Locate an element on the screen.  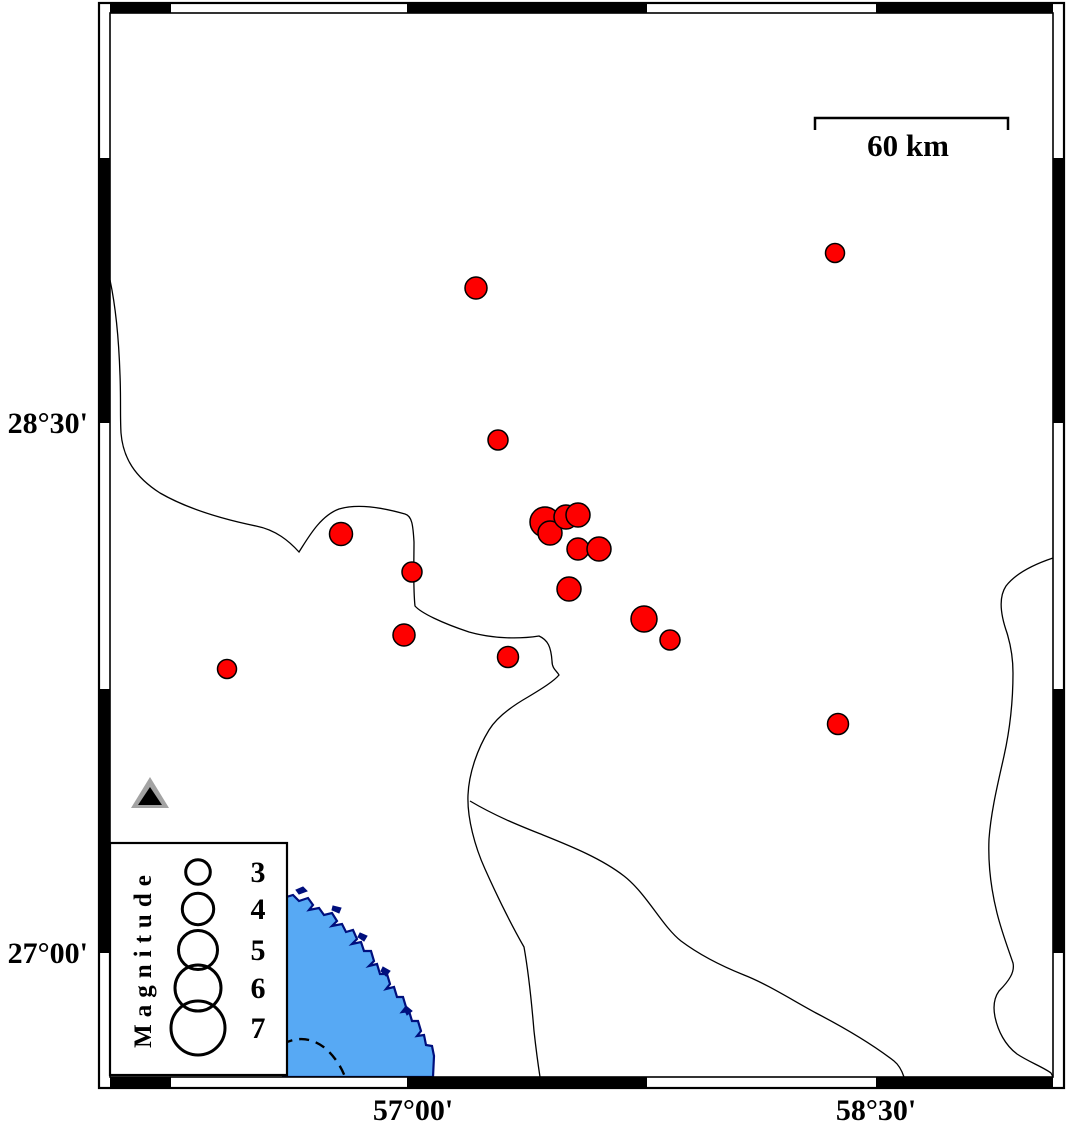
station-layer is located at coordinates (150, 792).